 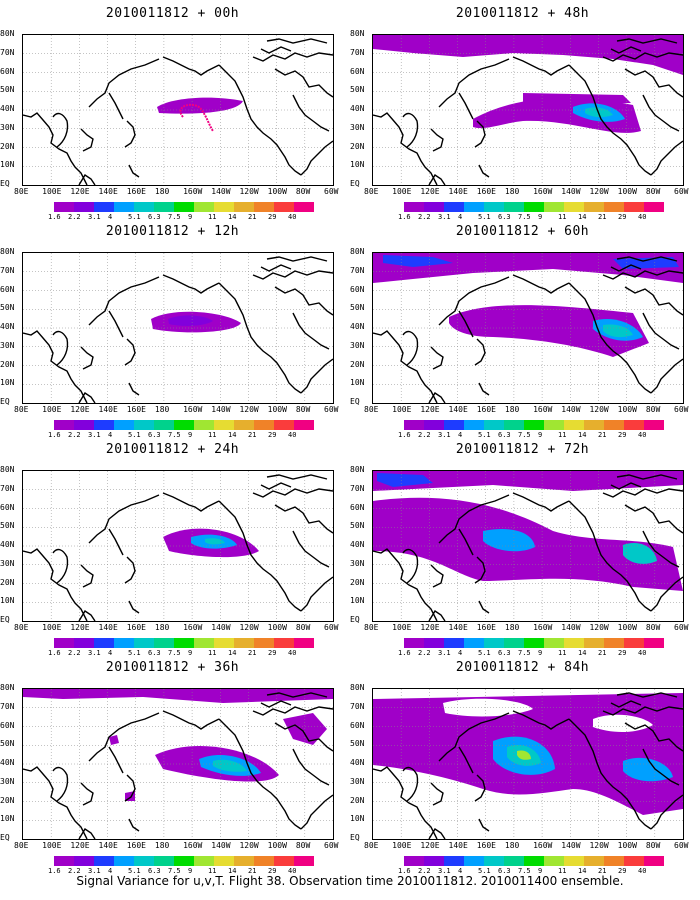 I want to click on colorbar-tick-label: 14, so click(x=582, y=217).